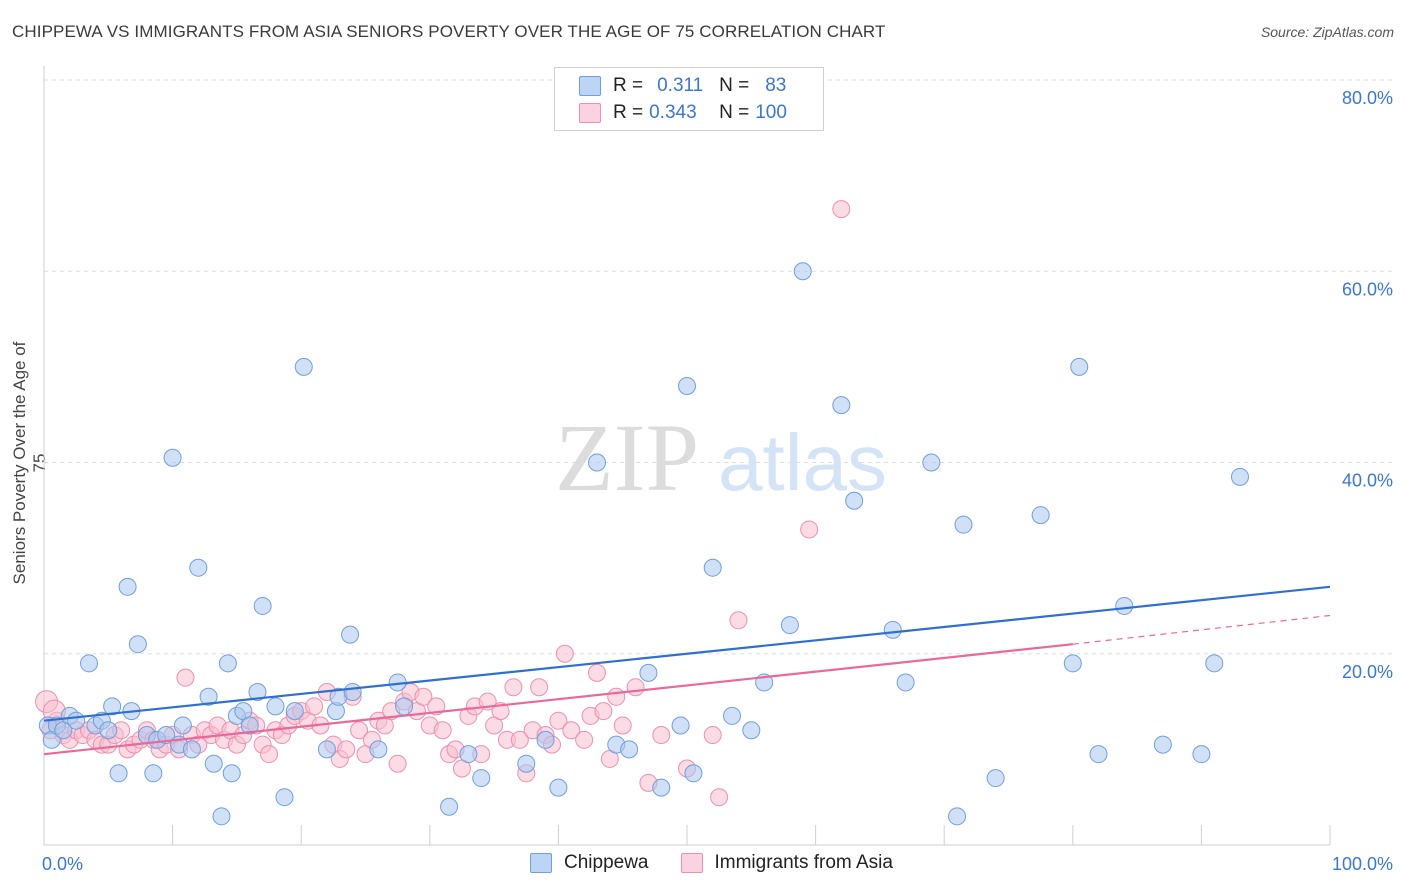  What do you see at coordinates (803, 862) in the screenshot?
I see `legend-asia-label: Immigrants from Asia` at bounding box center [803, 862].